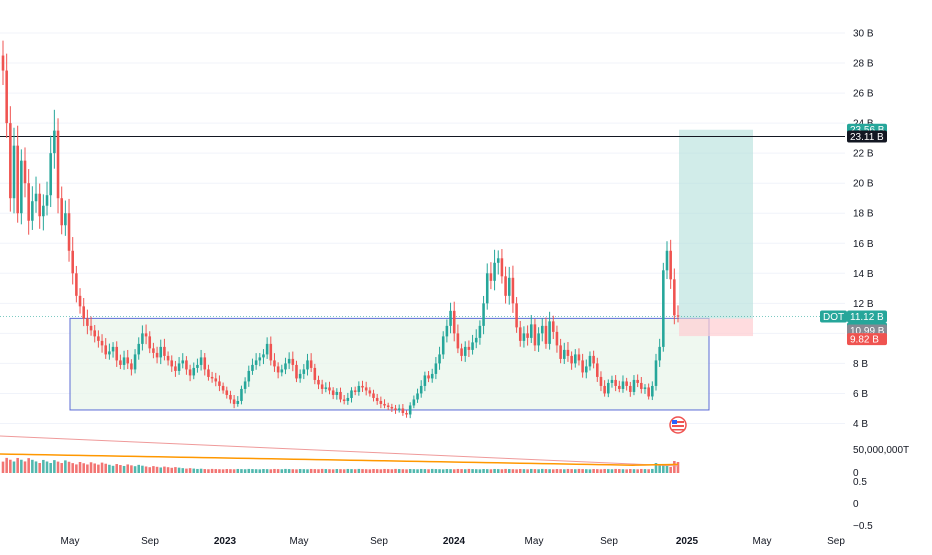  I want to click on volume-tick-label: 50,000,000T, so click(881, 450).